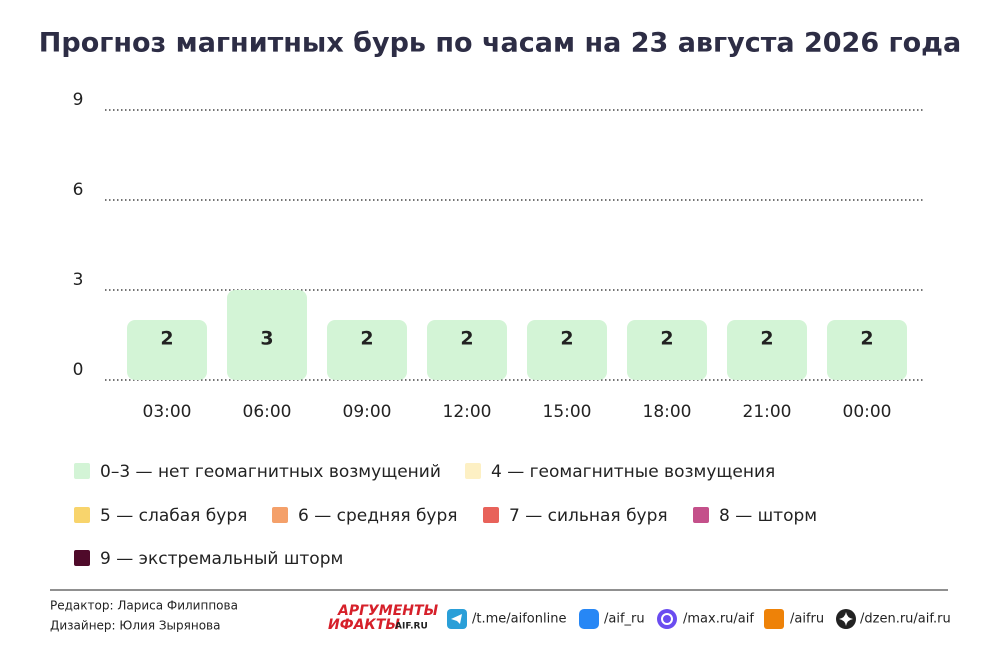 The image size is (1000, 664). Describe the element at coordinates (456, 619) in the screenshot. I see `icon-telegram-glyph` at that location.